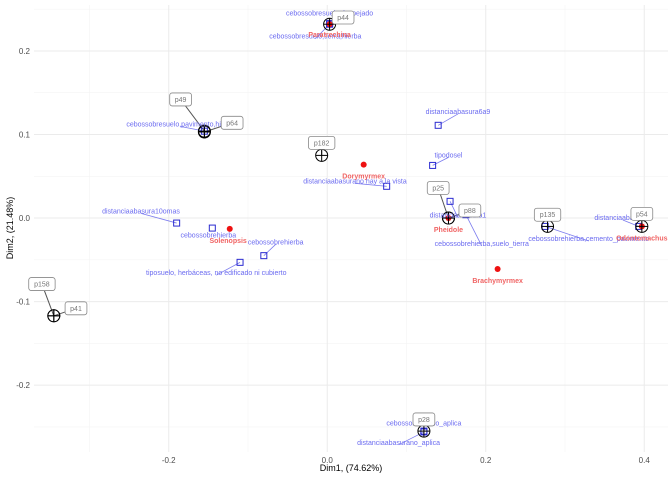 Image resolution: width=672 pixels, height=480 pixels. I want to click on site-label: p158, so click(42, 285).